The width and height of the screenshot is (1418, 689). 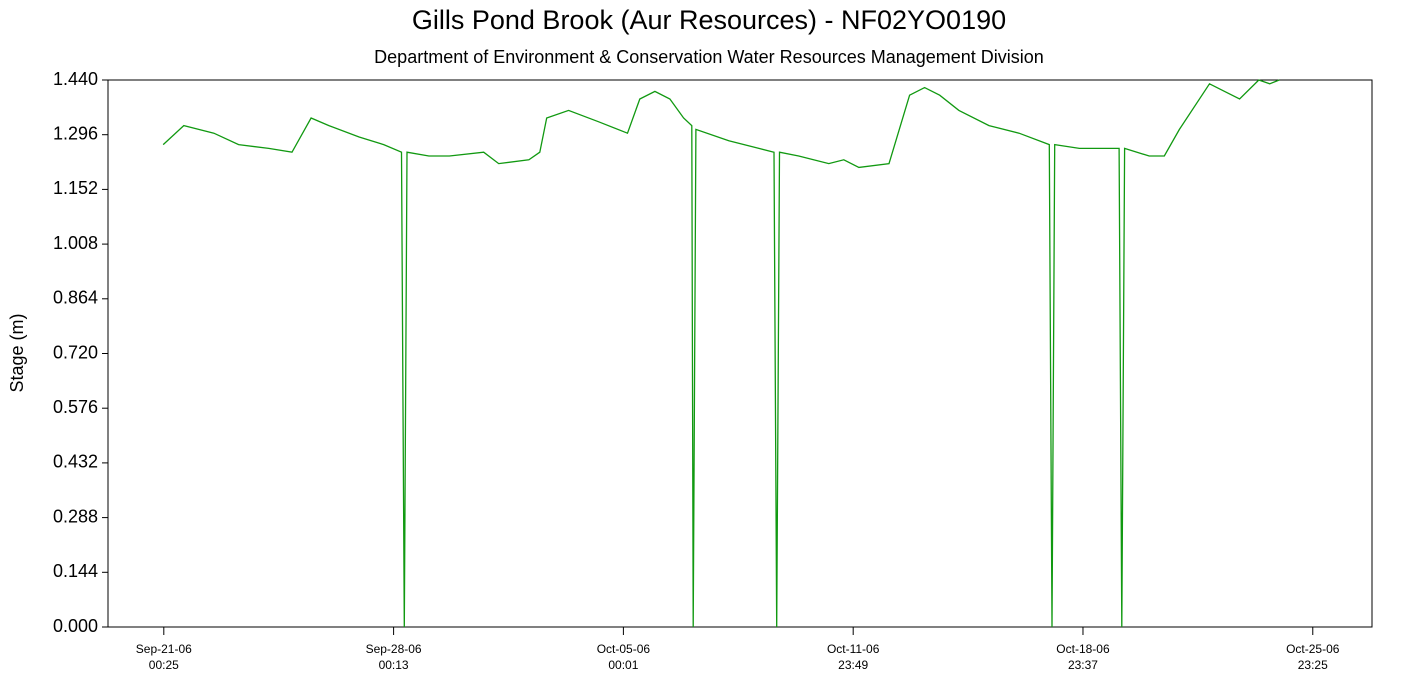 I want to click on y-tick-label: 0.144, so click(x=75, y=571).